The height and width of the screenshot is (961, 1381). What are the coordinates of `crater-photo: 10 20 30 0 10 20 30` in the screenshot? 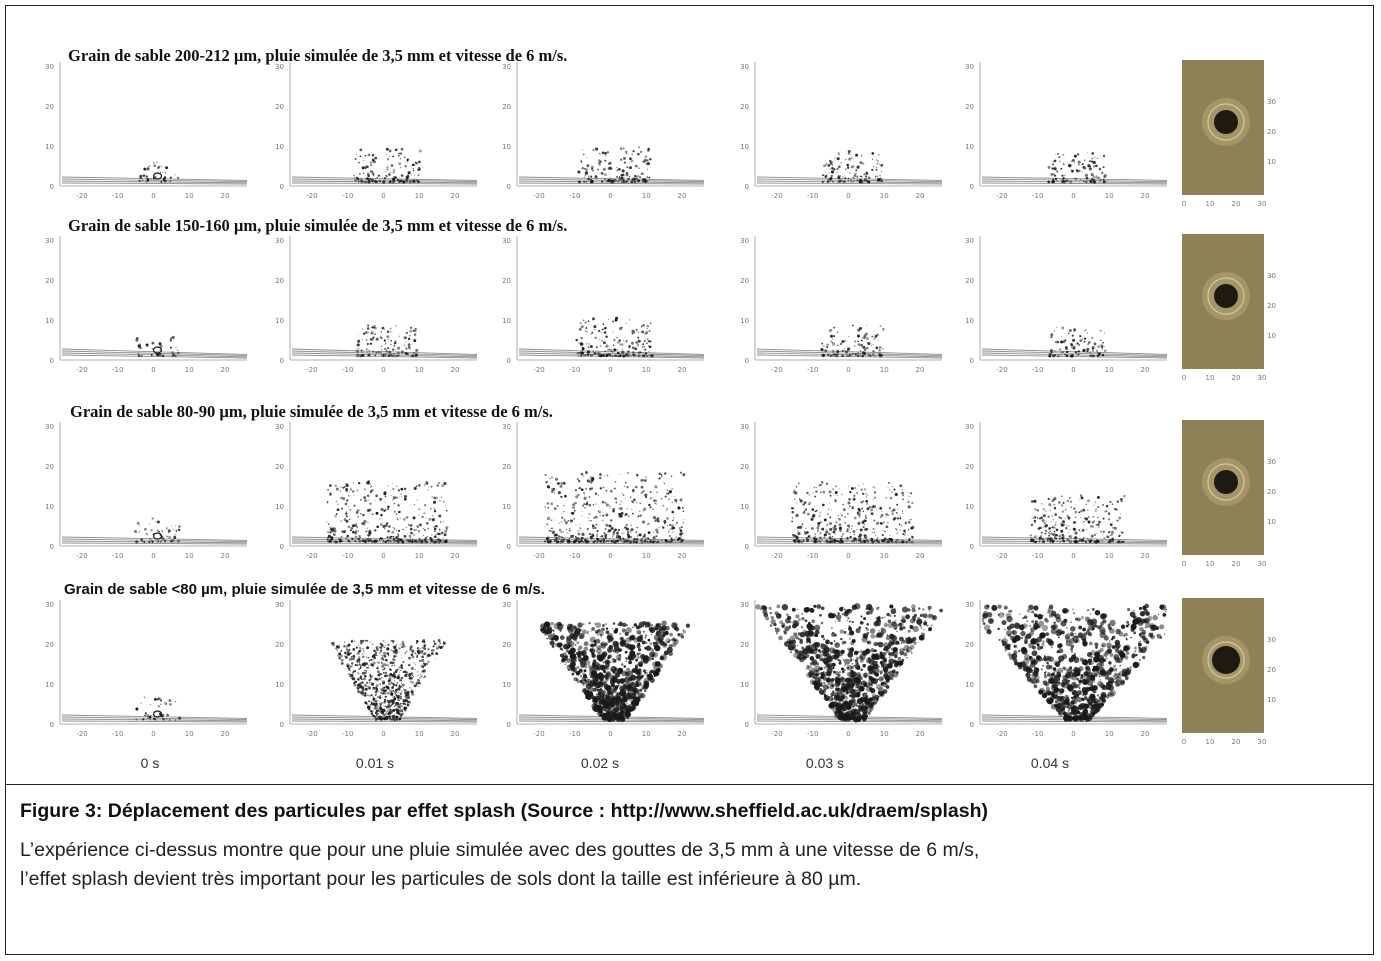 It's located at (1229, 134).